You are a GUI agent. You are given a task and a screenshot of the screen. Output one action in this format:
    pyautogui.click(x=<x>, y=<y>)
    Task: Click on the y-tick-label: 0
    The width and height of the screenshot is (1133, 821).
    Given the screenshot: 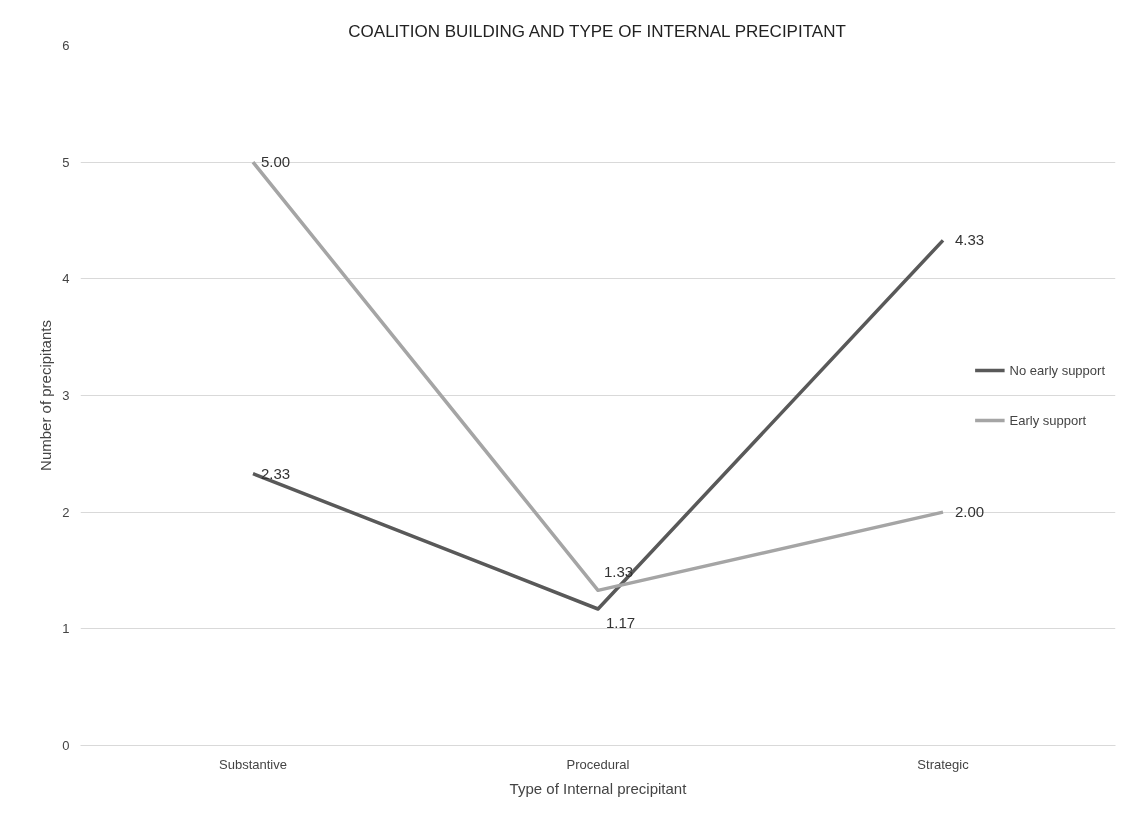 What is the action you would take?
    pyautogui.click(x=66, y=745)
    